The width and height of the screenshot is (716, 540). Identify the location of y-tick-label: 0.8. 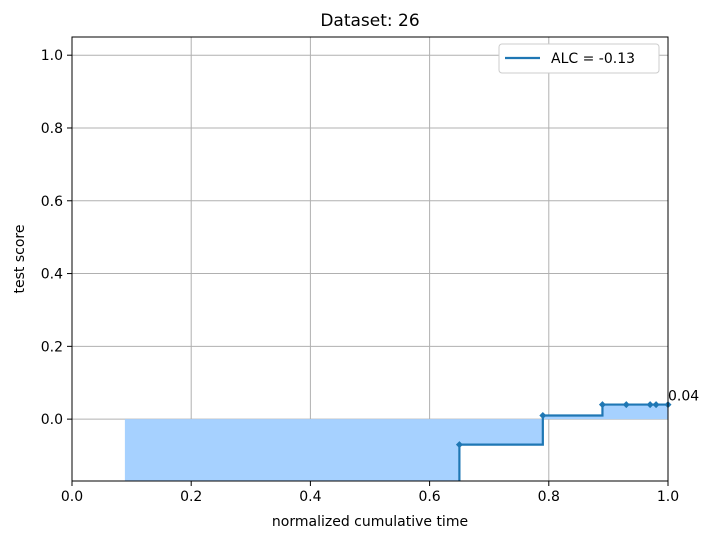
(52, 129).